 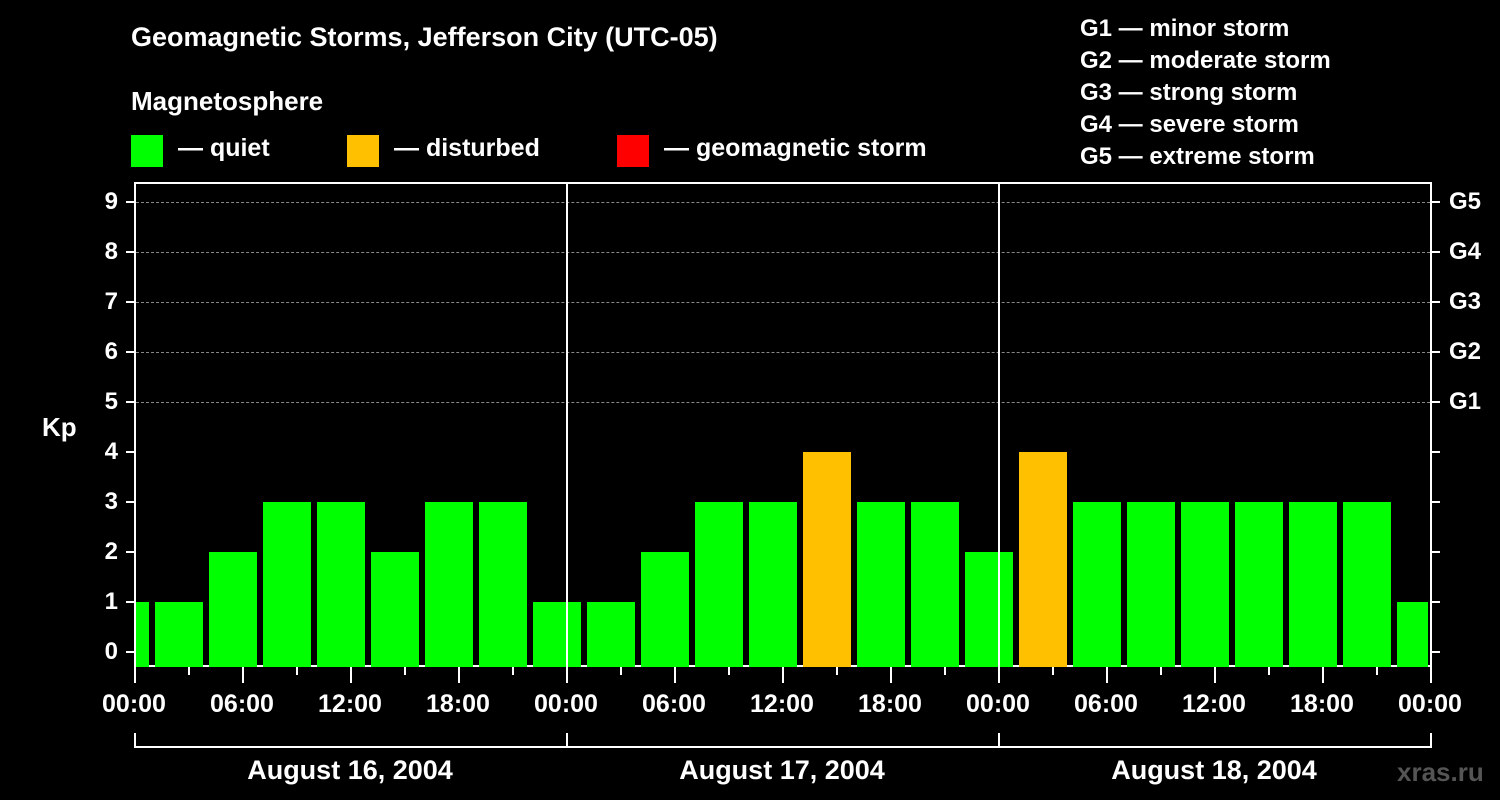 What do you see at coordinates (1185, 28) in the screenshot?
I see `g-scale-item: G1 — minor storm` at bounding box center [1185, 28].